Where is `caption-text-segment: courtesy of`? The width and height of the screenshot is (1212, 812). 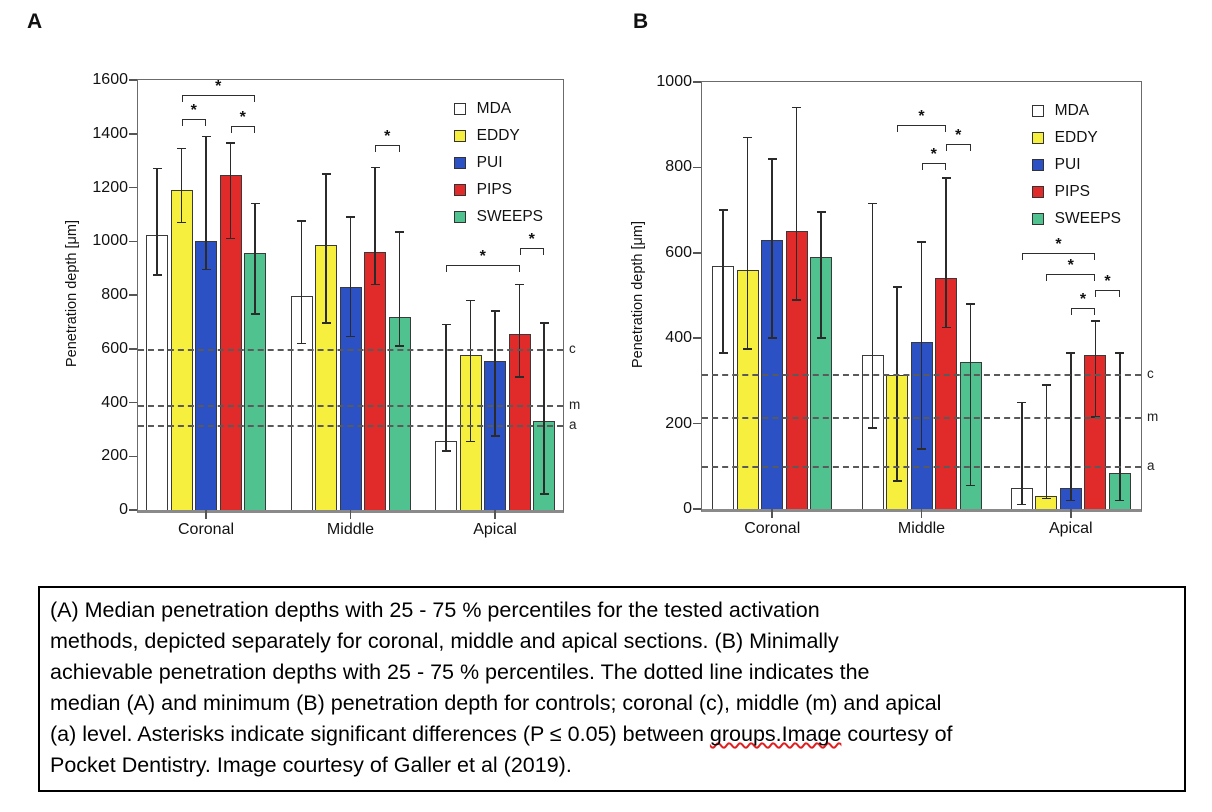
caption-text-segment: courtesy of is located at coordinates (897, 734).